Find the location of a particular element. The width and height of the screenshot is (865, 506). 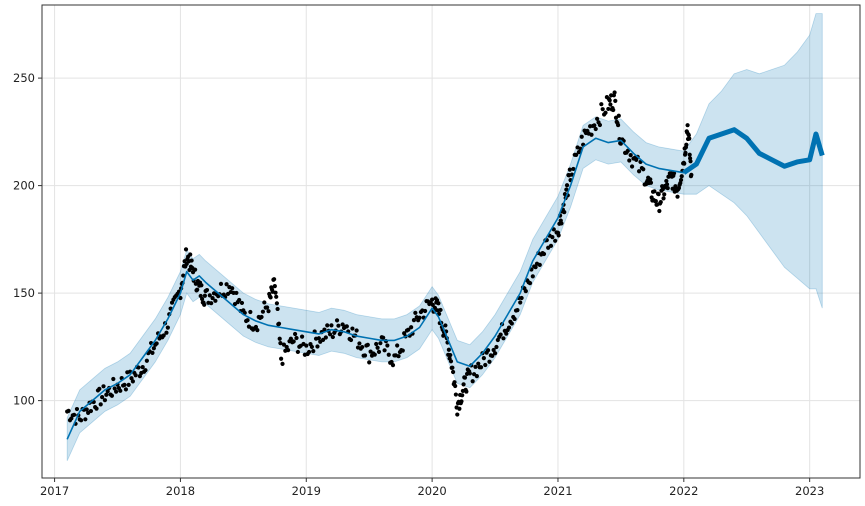

y-tick-label: 150 is located at coordinates (24, 293).